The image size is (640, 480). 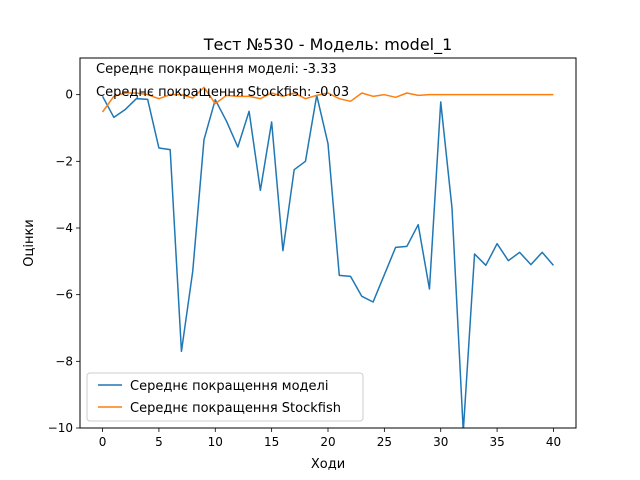 What do you see at coordinates (553, 442) in the screenshot?
I see `x-tick-label: 40` at bounding box center [553, 442].